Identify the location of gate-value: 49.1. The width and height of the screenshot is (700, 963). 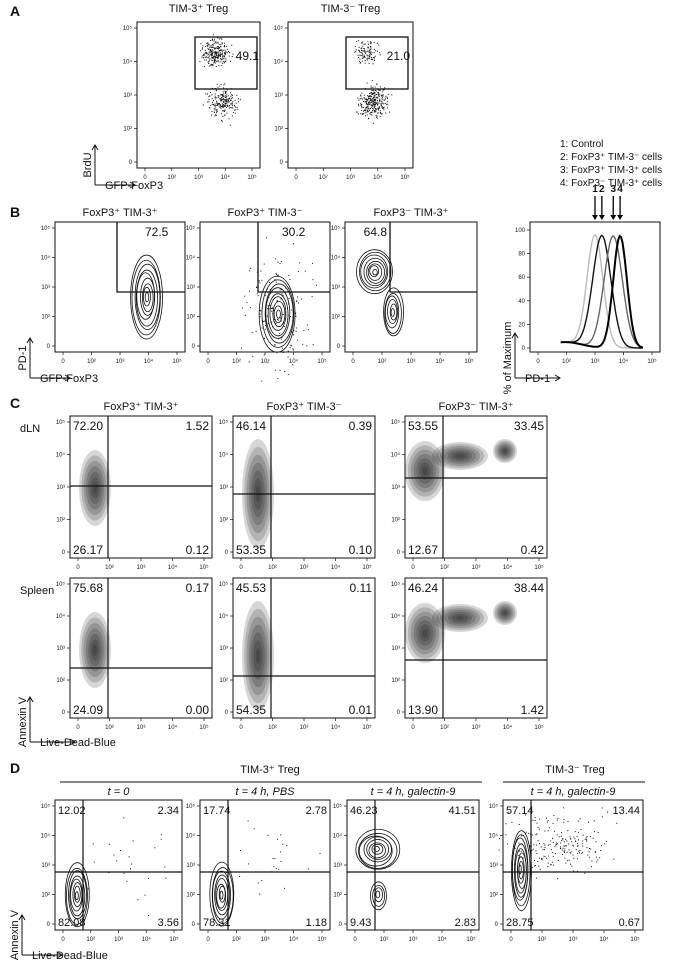
(248, 56).